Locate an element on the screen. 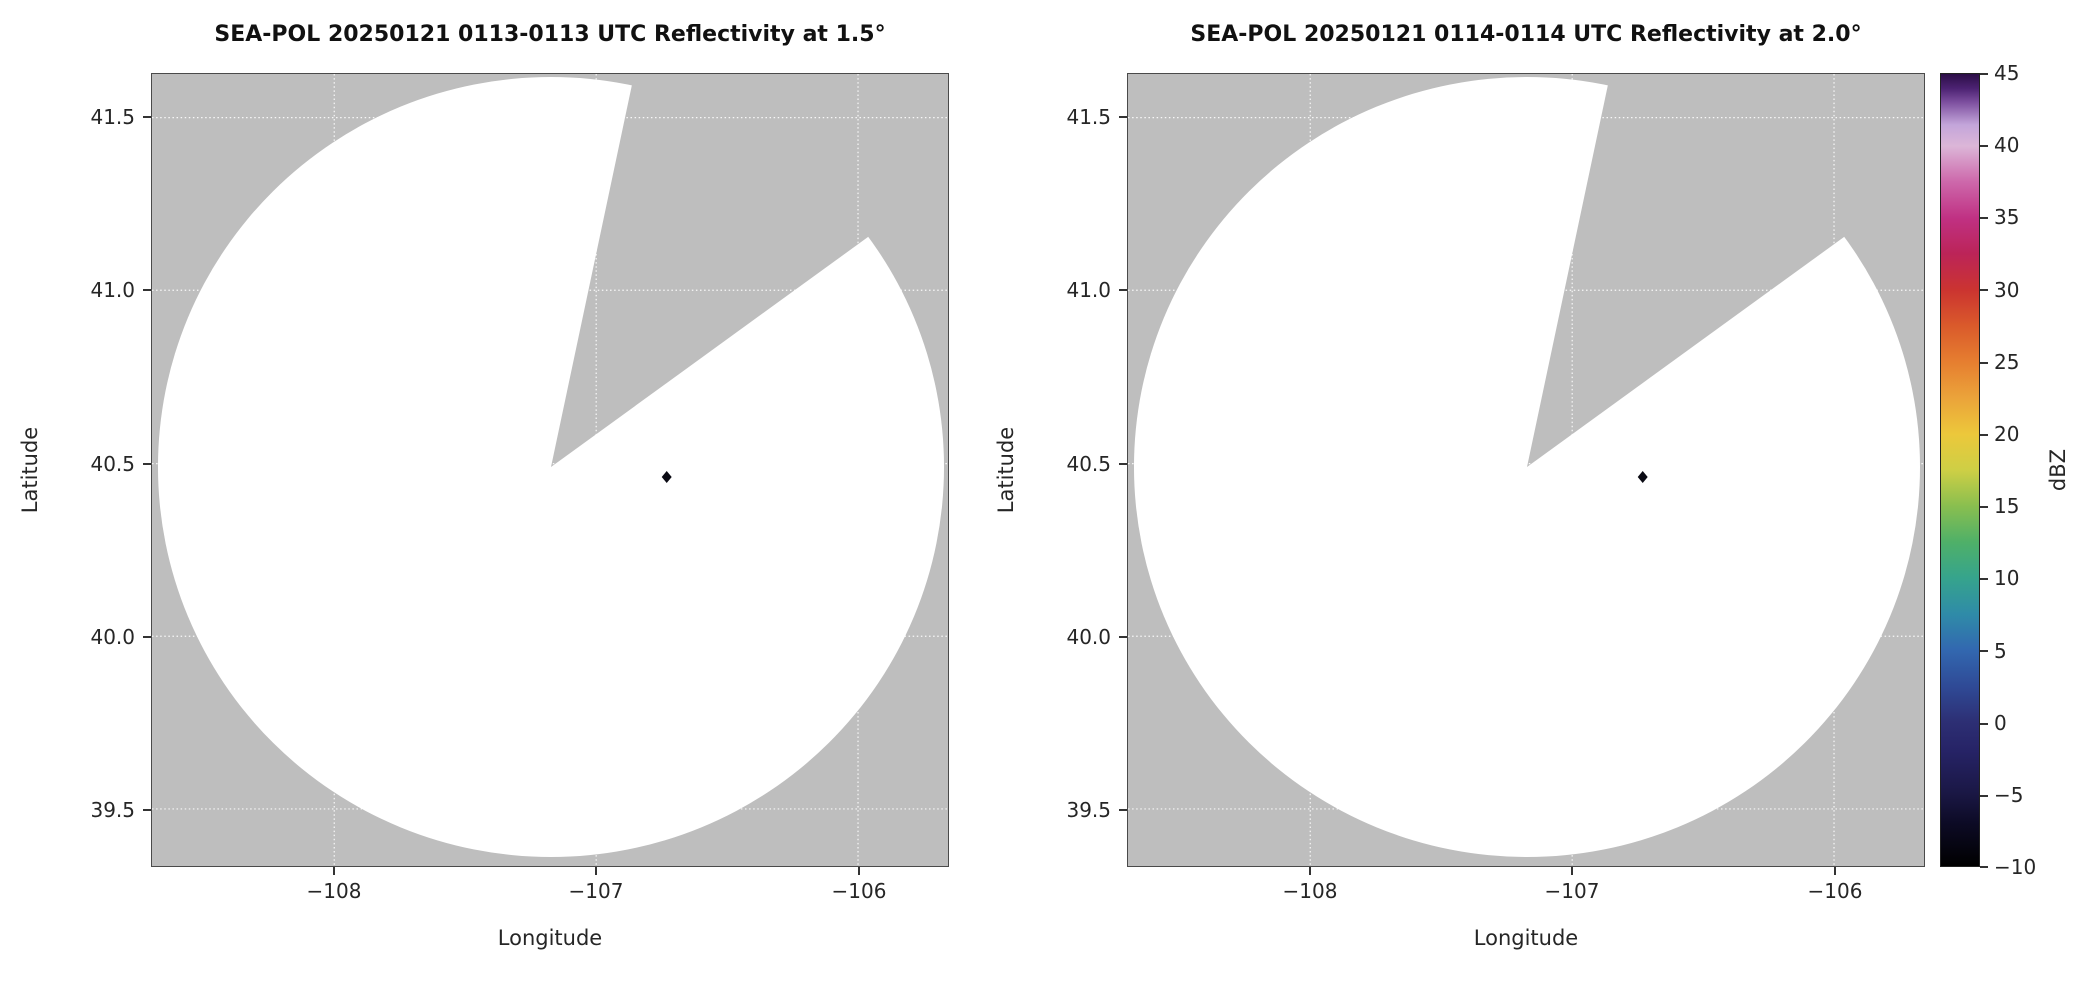 The image size is (2096, 990). colorbar-tick-label: 40 is located at coordinates (2007, 145).